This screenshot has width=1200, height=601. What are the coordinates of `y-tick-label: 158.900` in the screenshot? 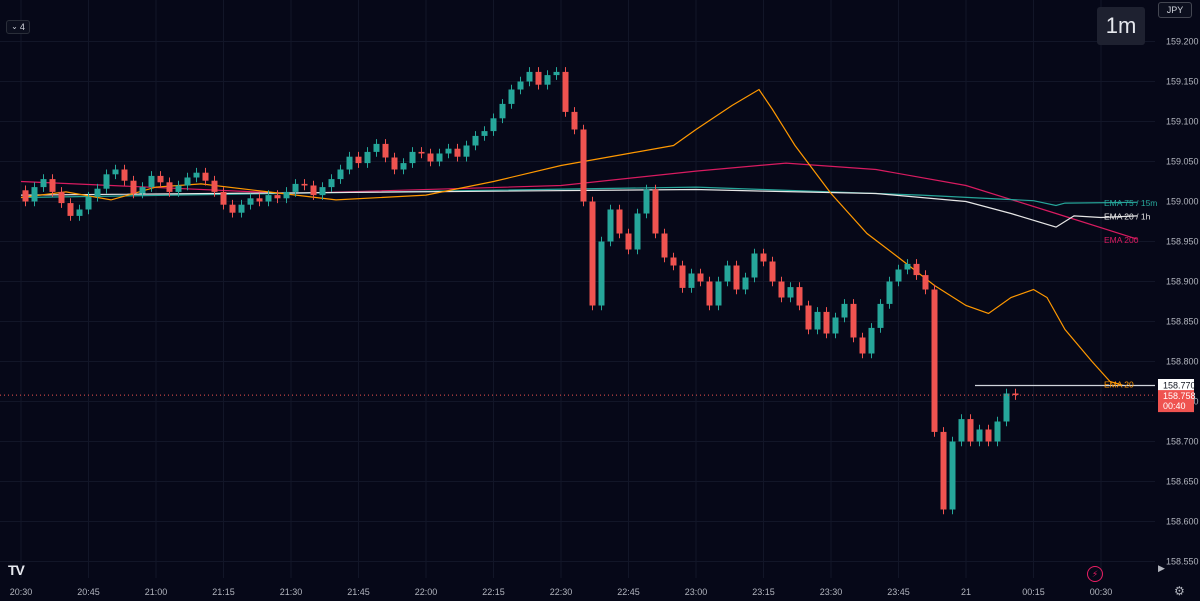 It's located at (1182, 282).